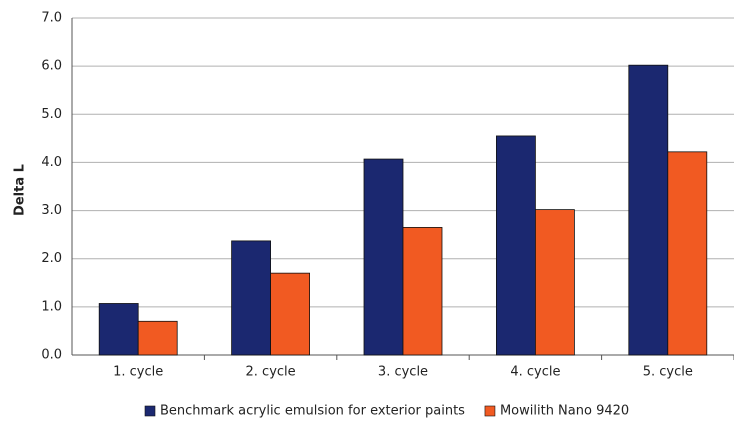 The width and height of the screenshot is (734, 421). I want to click on x-tick-label: 4. cycle, so click(535, 372).